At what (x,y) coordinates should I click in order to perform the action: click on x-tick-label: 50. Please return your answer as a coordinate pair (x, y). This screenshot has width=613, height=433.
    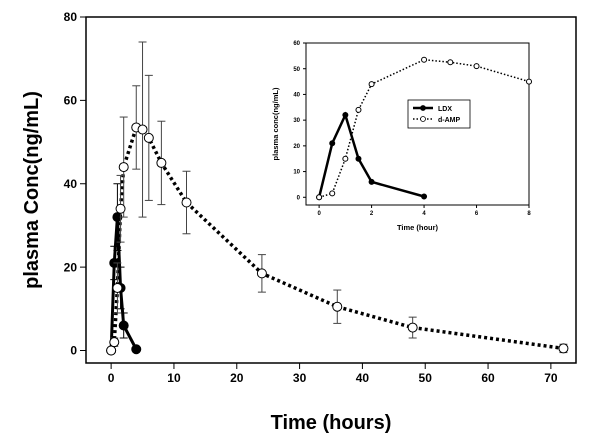
    Looking at the image, I should click on (426, 378).